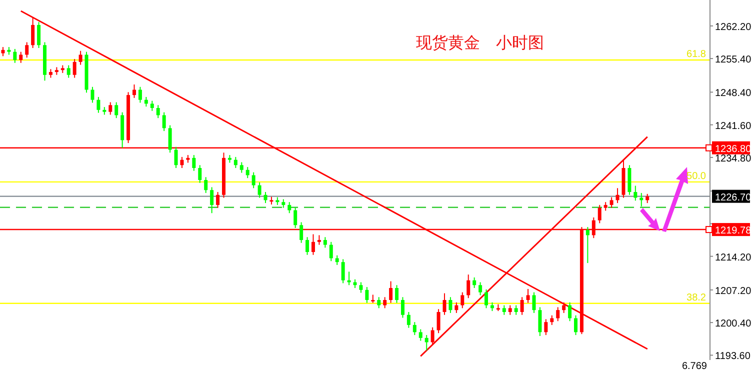 The image size is (756, 371). Describe the element at coordinates (733, 149) in the screenshot. I see `ref-line-label: 1236.80` at that location.